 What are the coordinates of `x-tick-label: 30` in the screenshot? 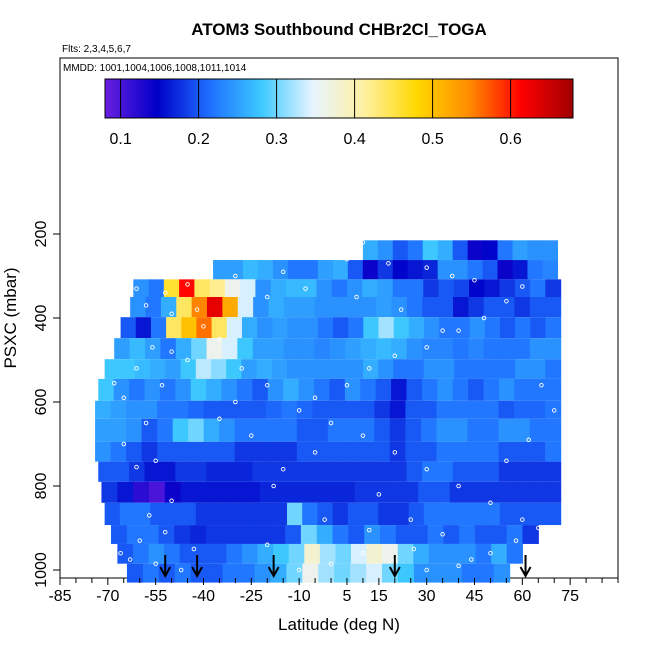 It's located at (427, 596).